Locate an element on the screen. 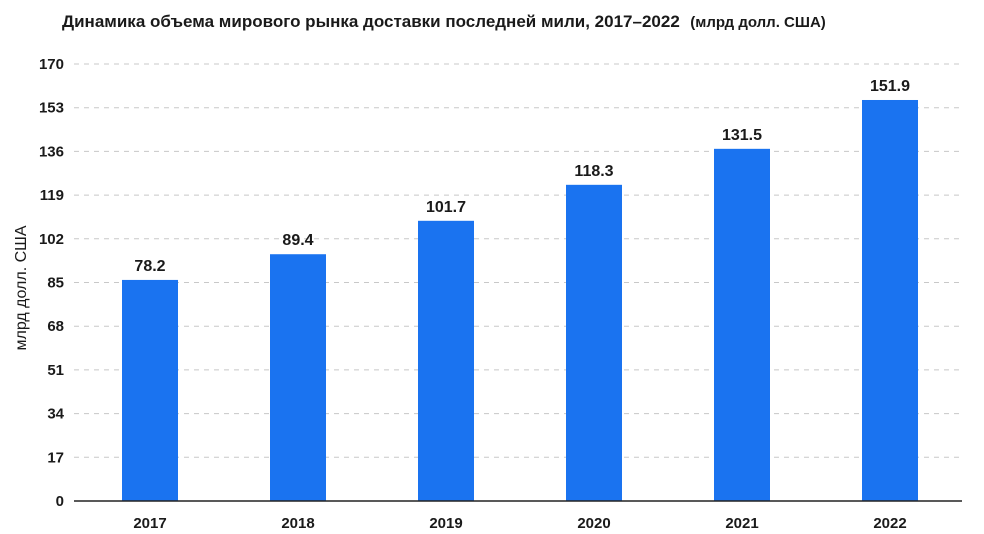  y-tick-label: 102 is located at coordinates (51, 239).